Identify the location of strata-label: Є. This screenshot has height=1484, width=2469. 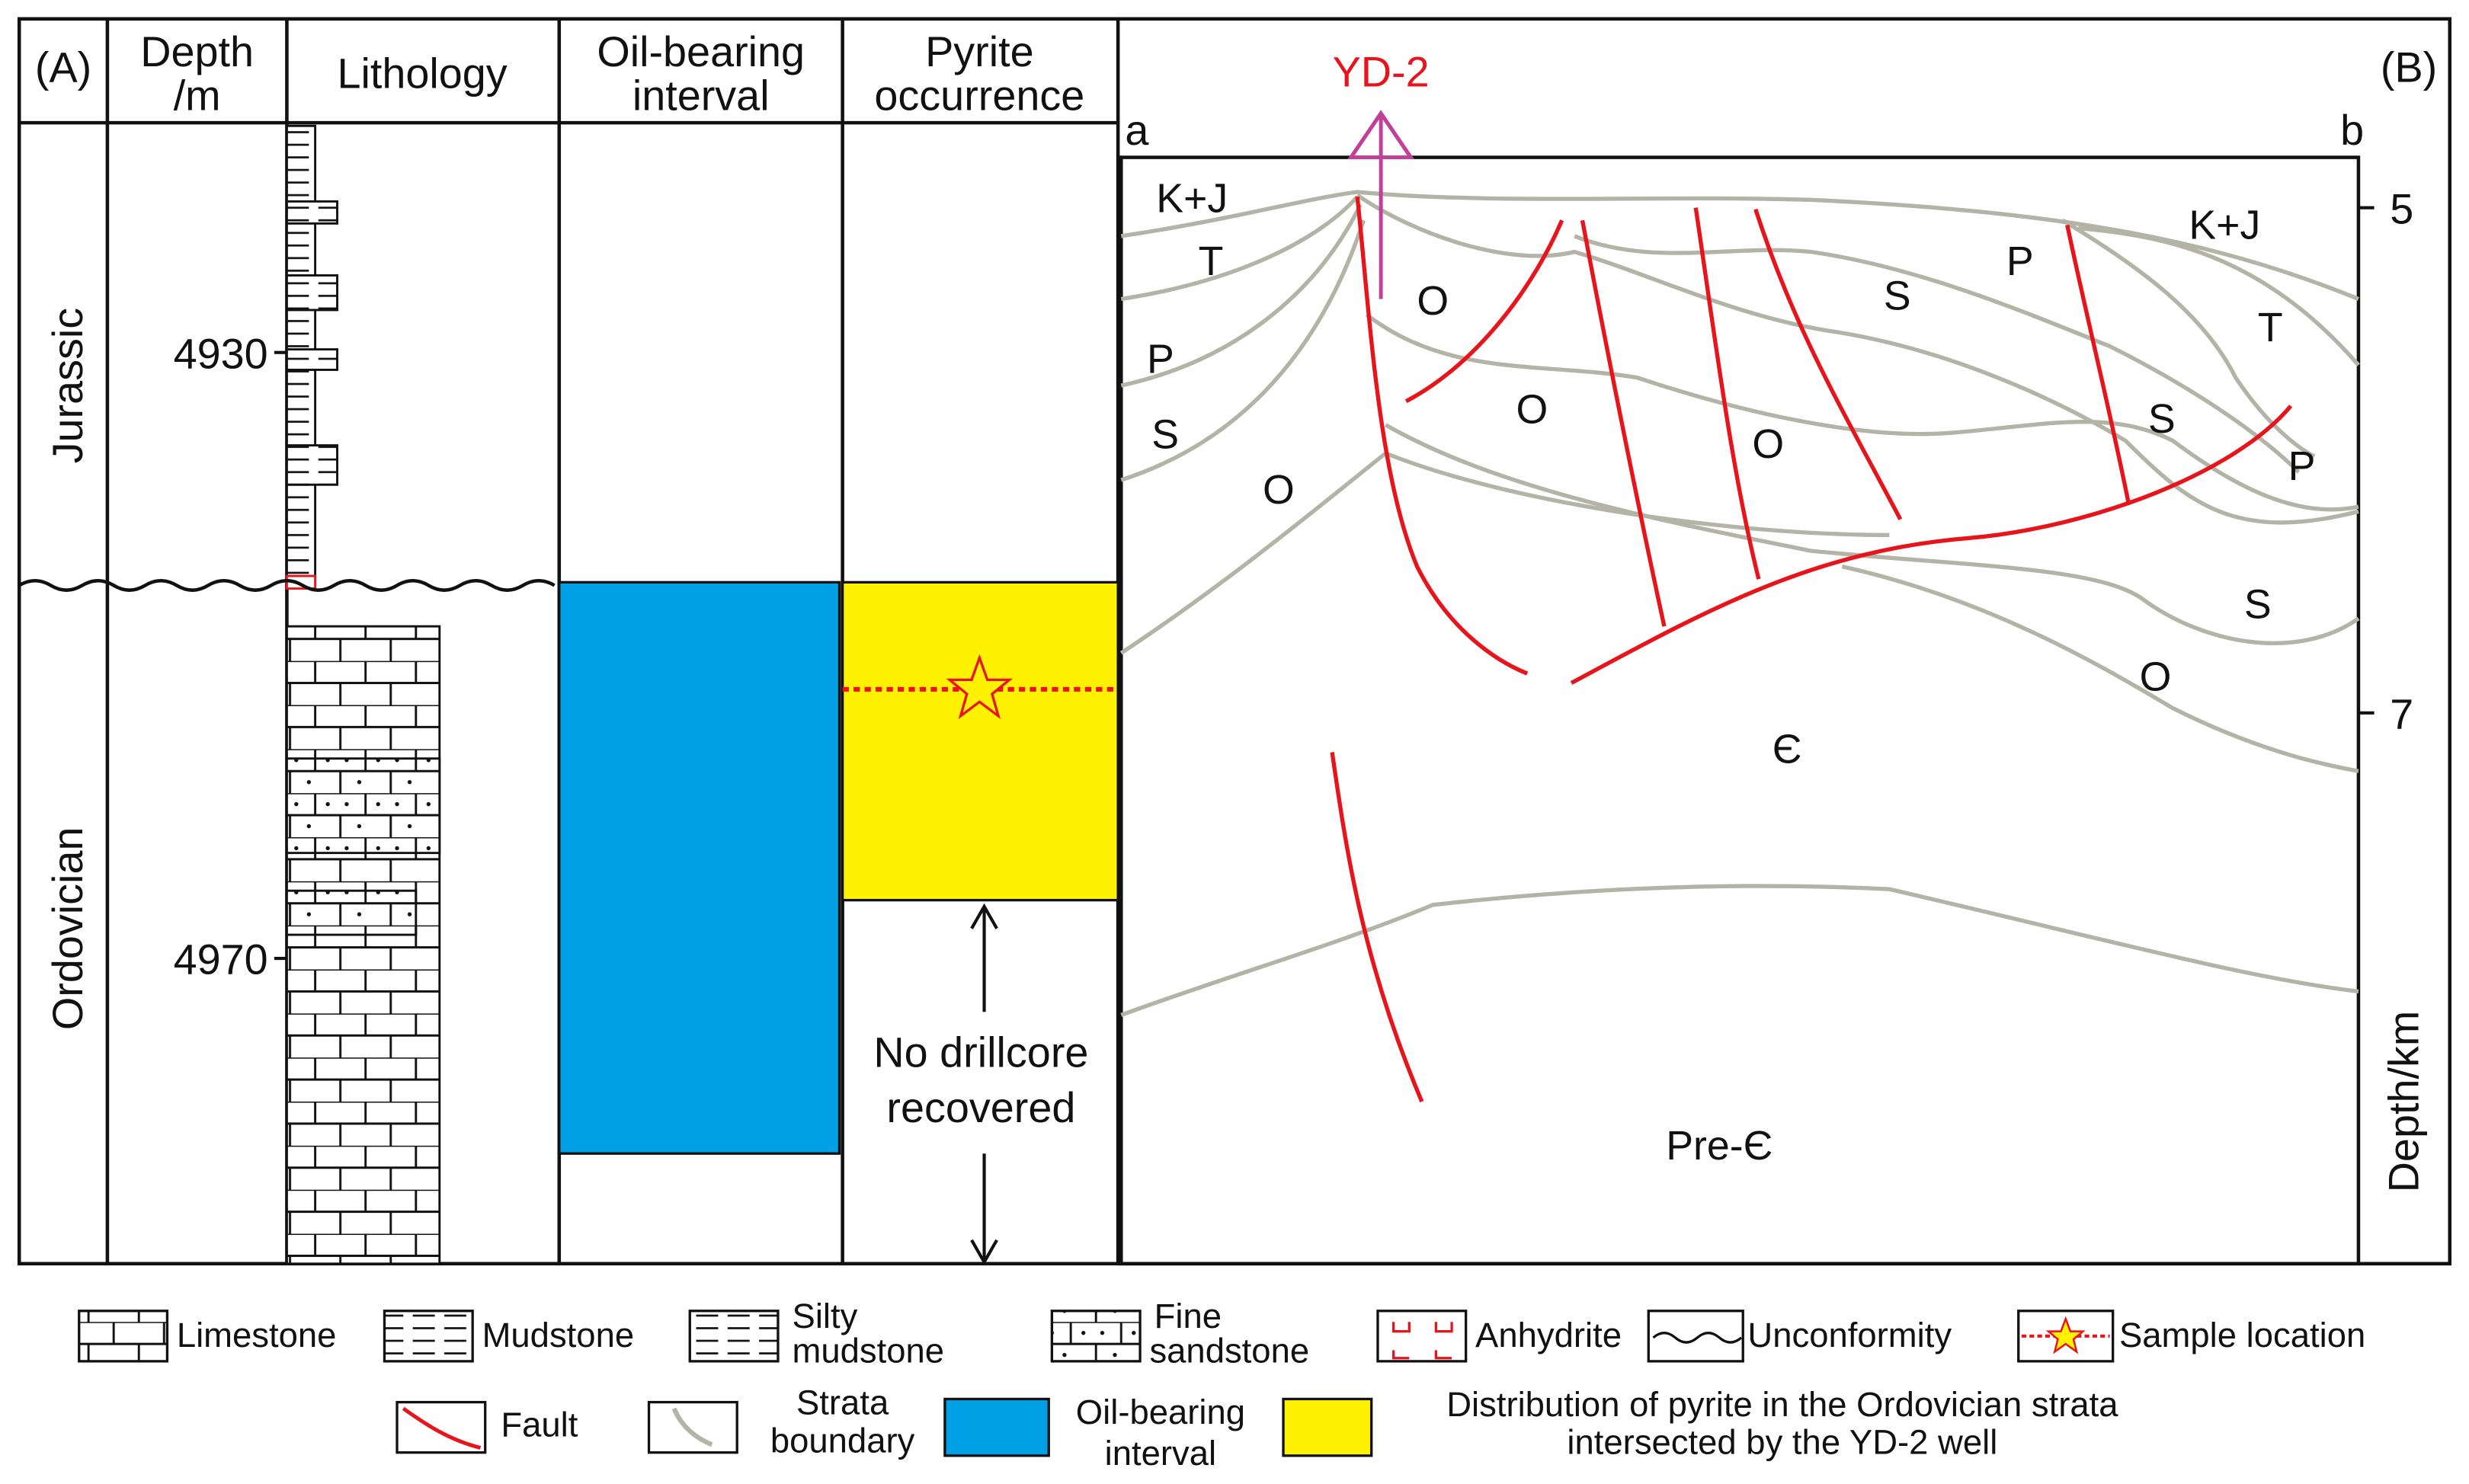
(1787, 749).